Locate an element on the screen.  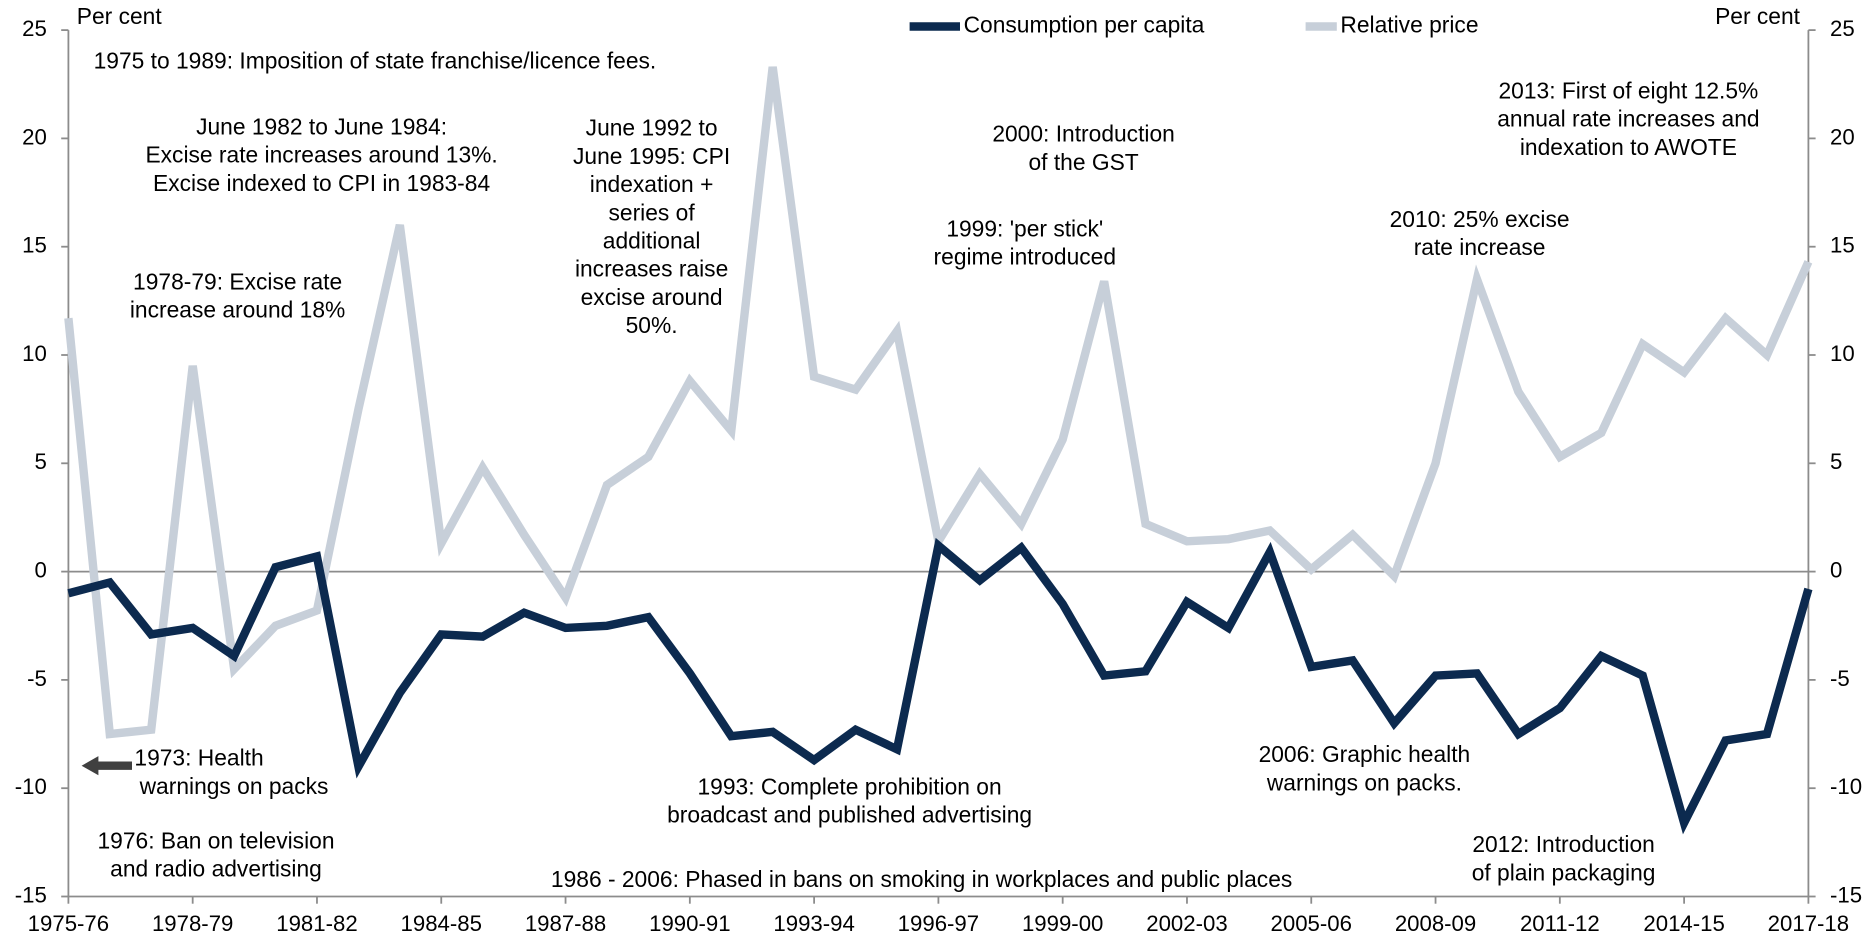
x-tick-label: 1999-00 is located at coordinates (1062, 923).